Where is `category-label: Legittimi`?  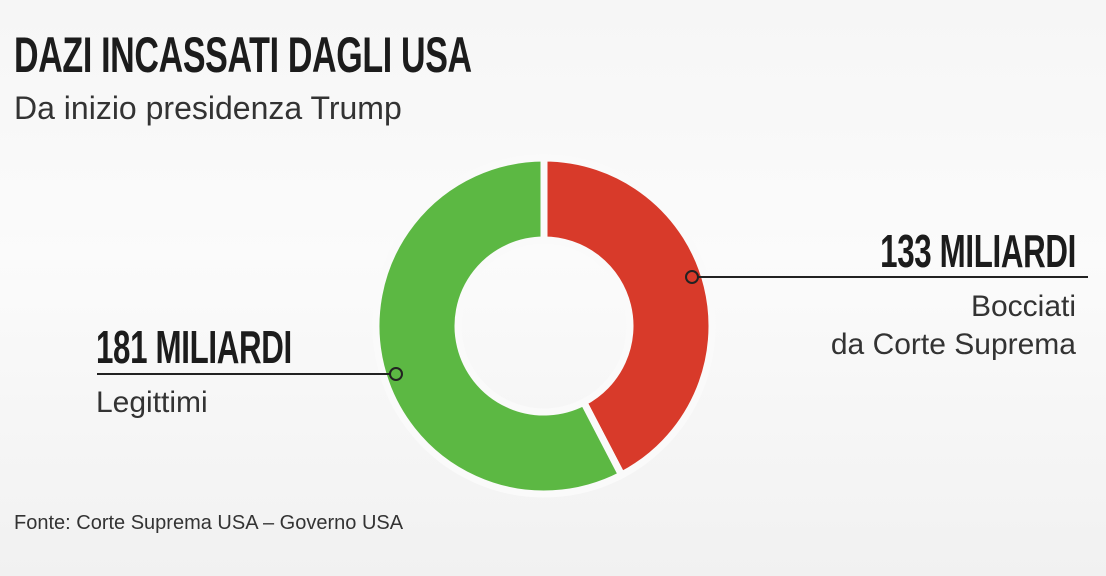
category-label: Legittimi is located at coordinates (152, 402).